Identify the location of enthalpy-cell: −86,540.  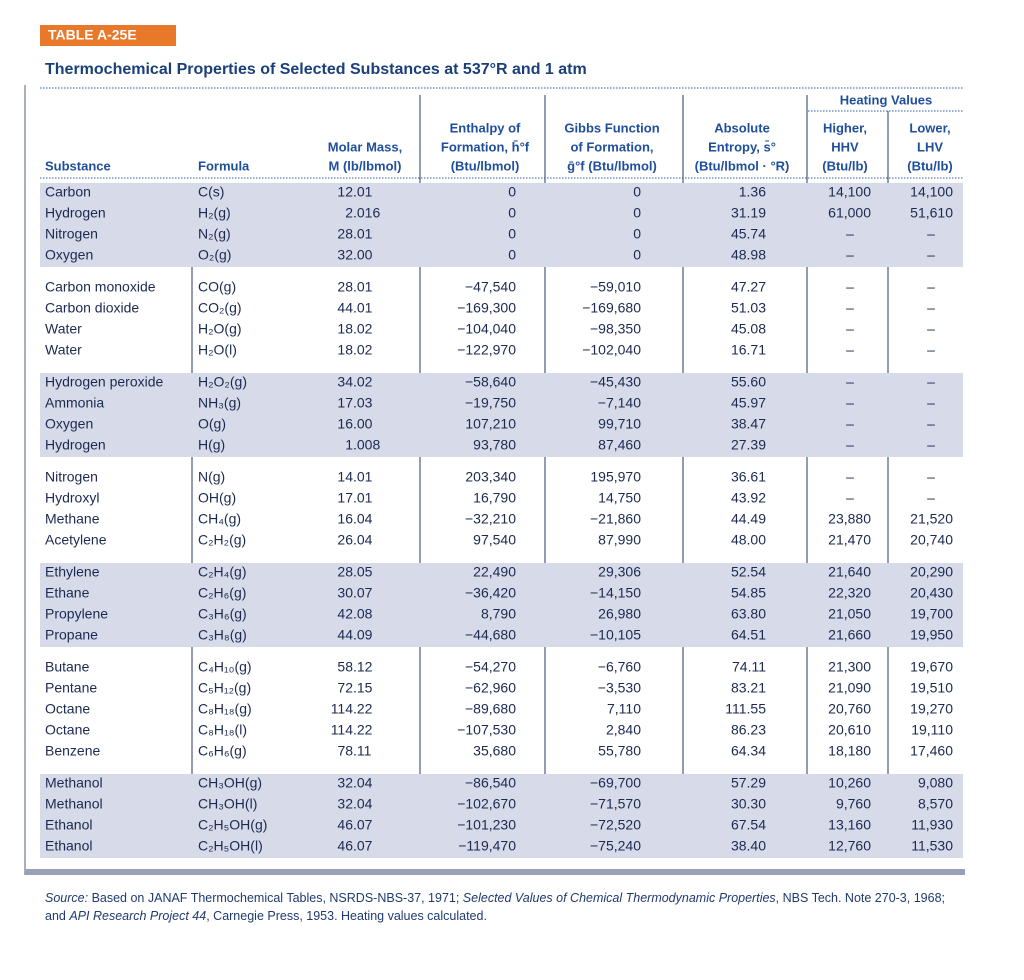
(490, 783).